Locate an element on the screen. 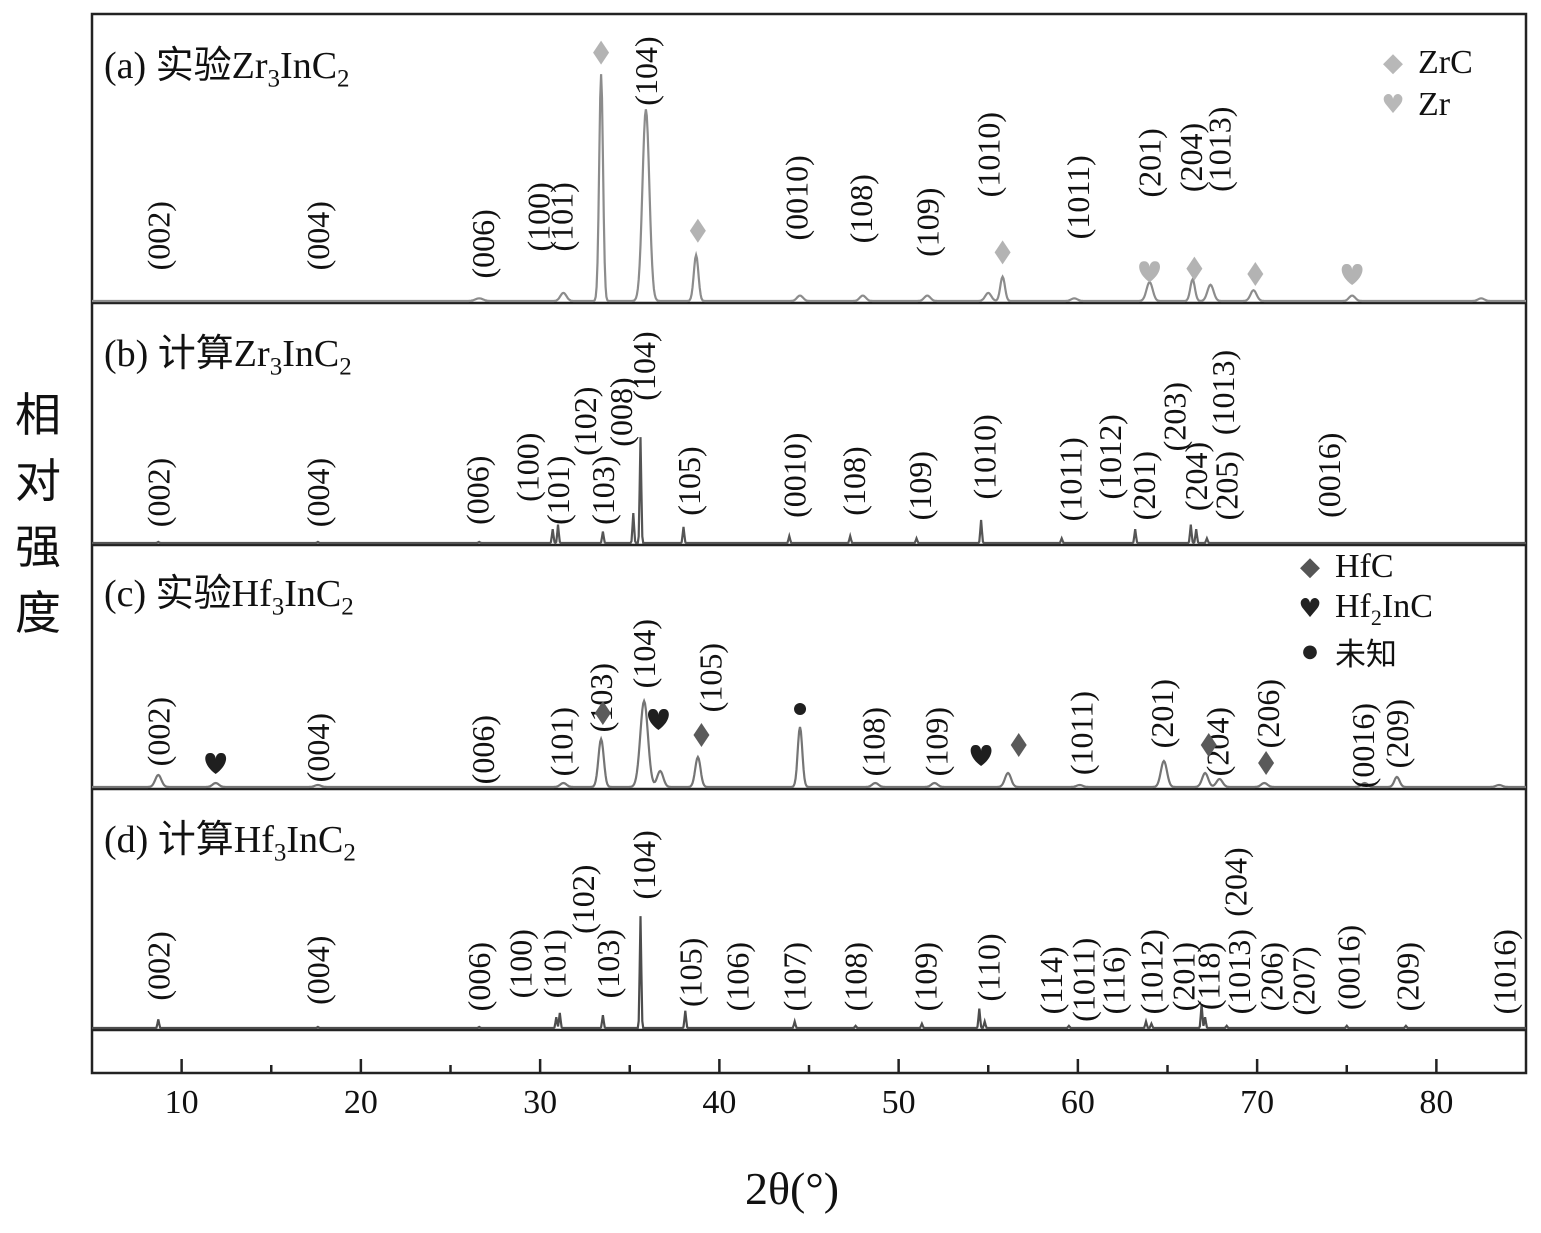 This screenshot has height=1233, width=1541. peak-label-a: (100) is located at coordinates (538, 216).